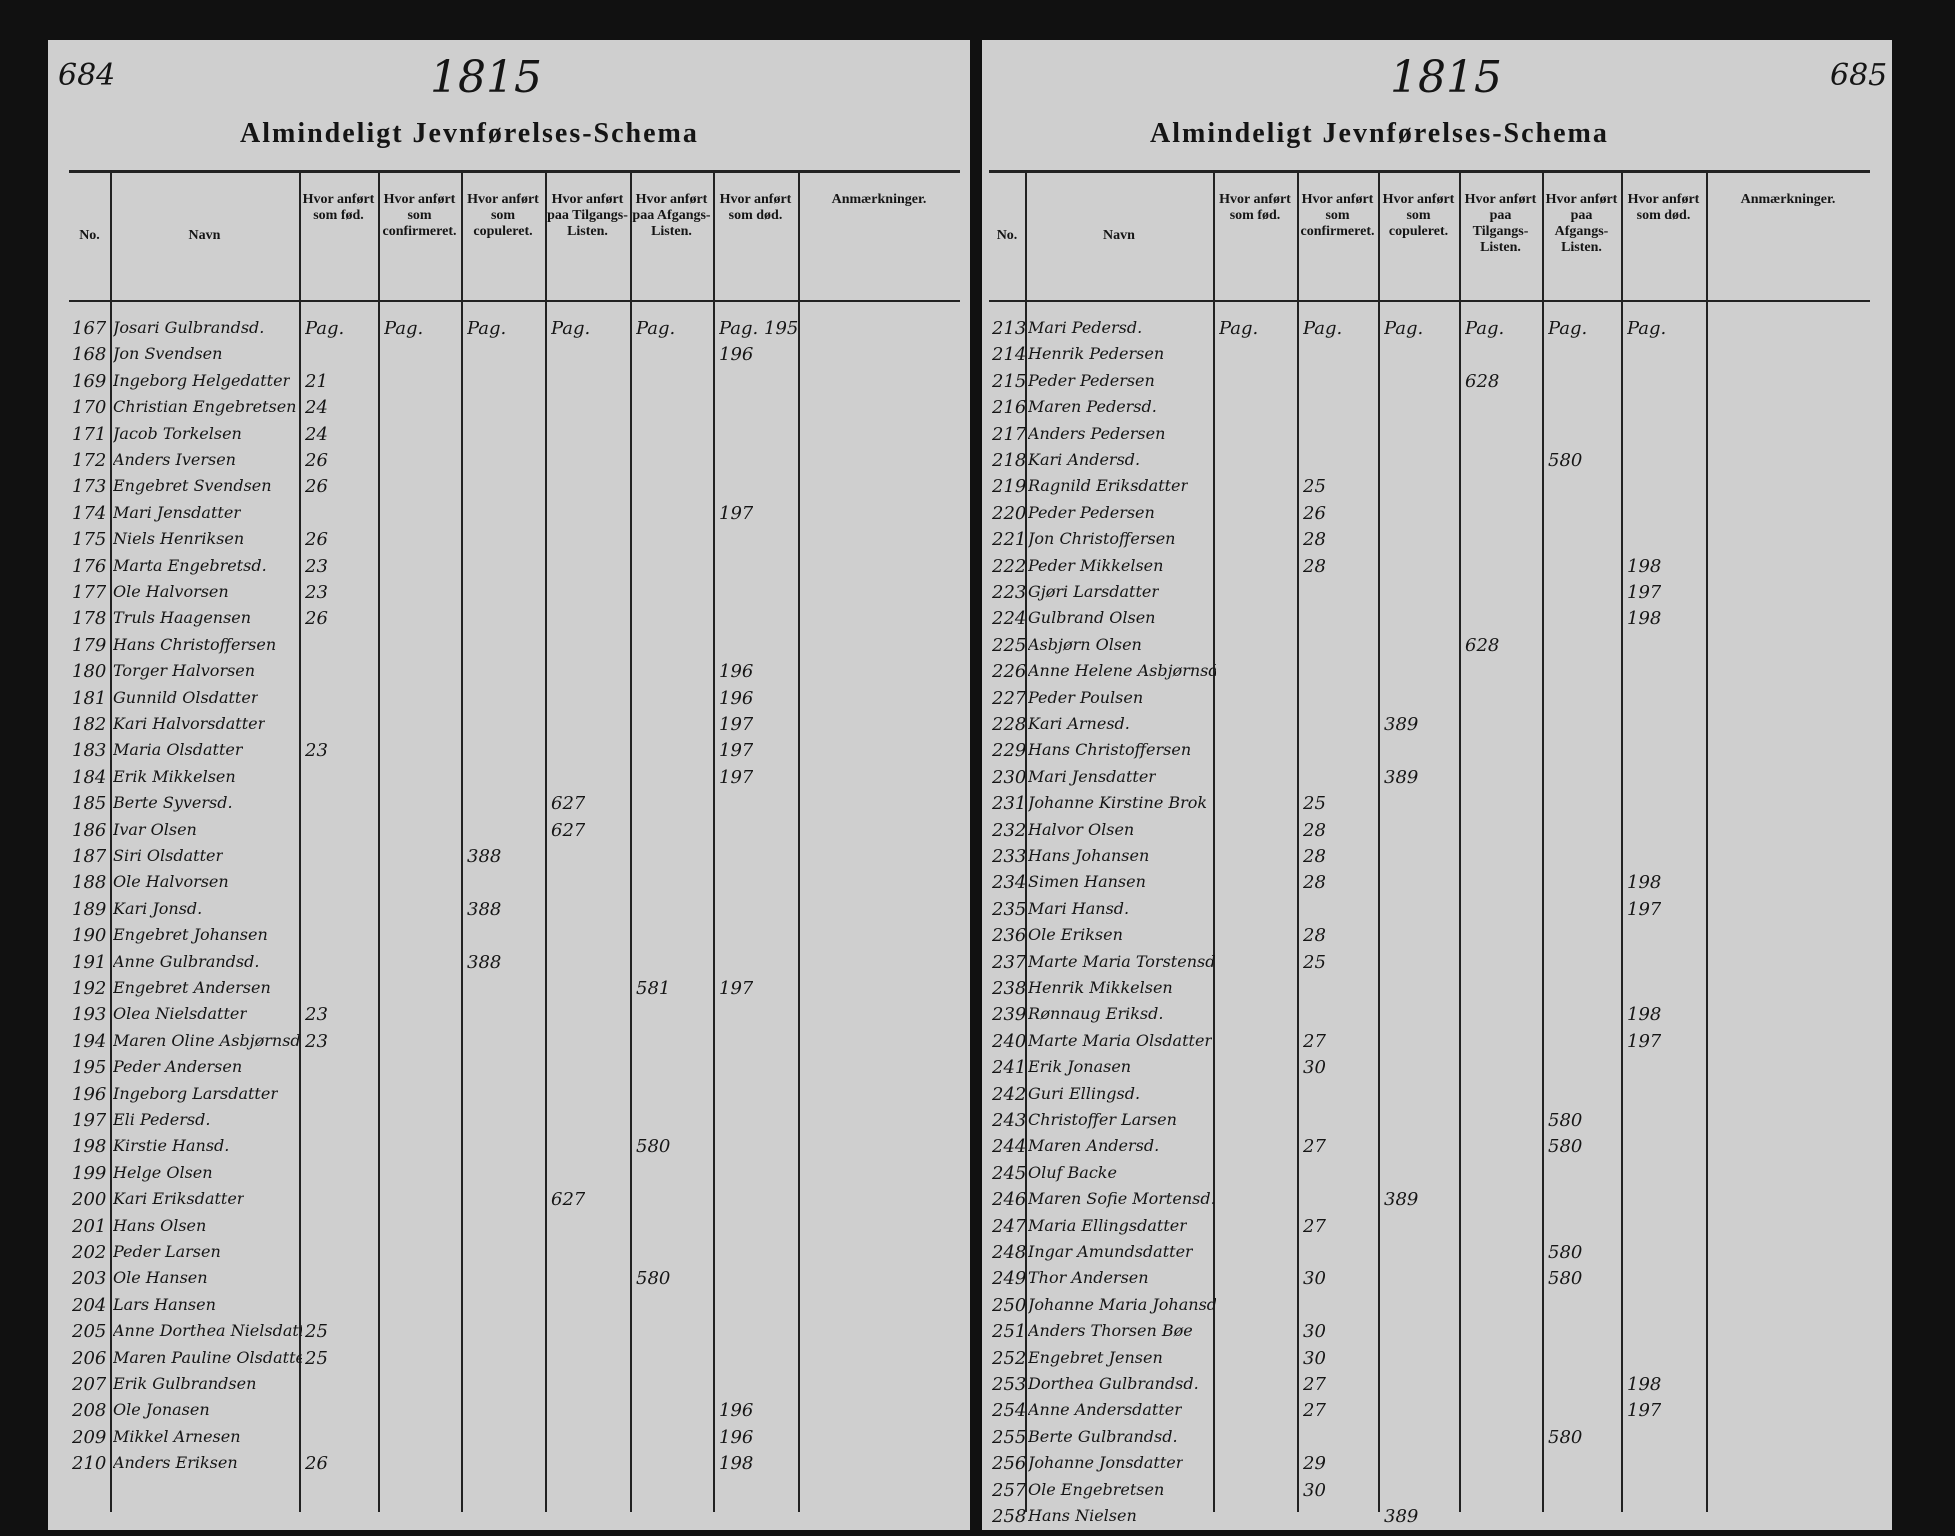  What do you see at coordinates (1009, 1490) in the screenshot?
I see `row-number: 257` at bounding box center [1009, 1490].